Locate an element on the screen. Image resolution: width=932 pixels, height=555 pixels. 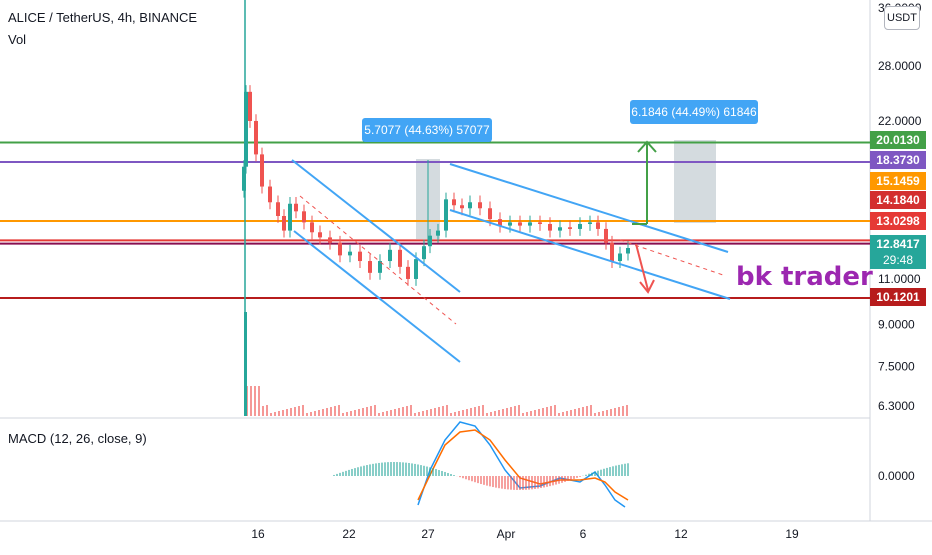
macd-label: MACD (12, 26, close, 9) is located at coordinates (77, 438).